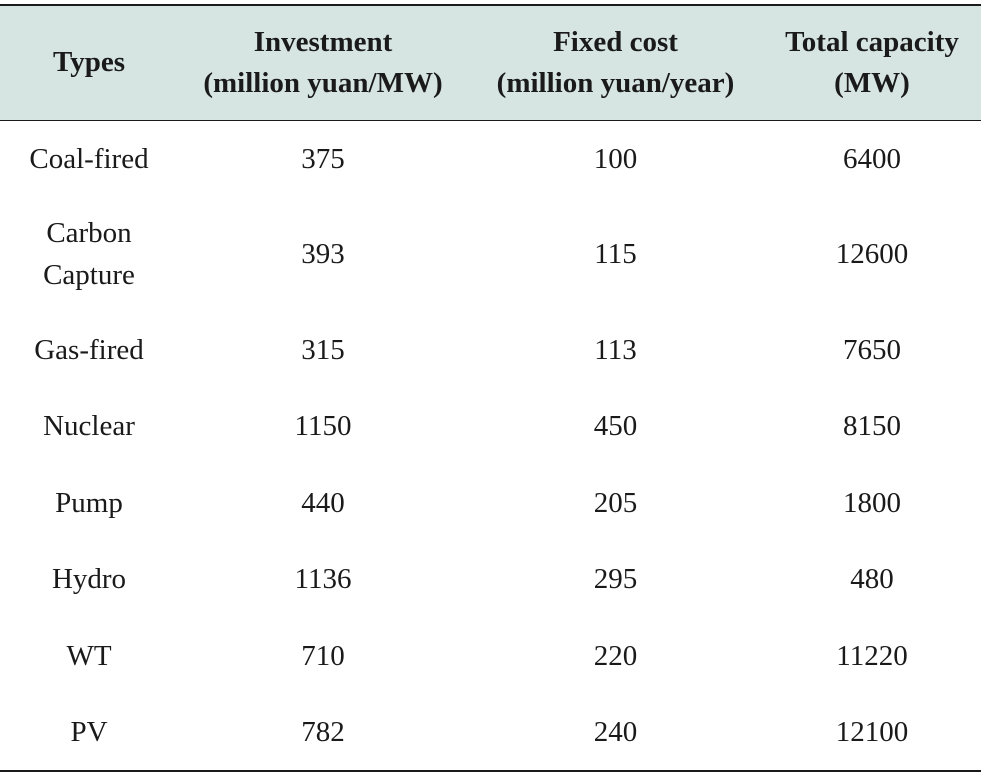  What do you see at coordinates (323, 158) in the screenshot?
I see `cell-investment: 375` at bounding box center [323, 158].